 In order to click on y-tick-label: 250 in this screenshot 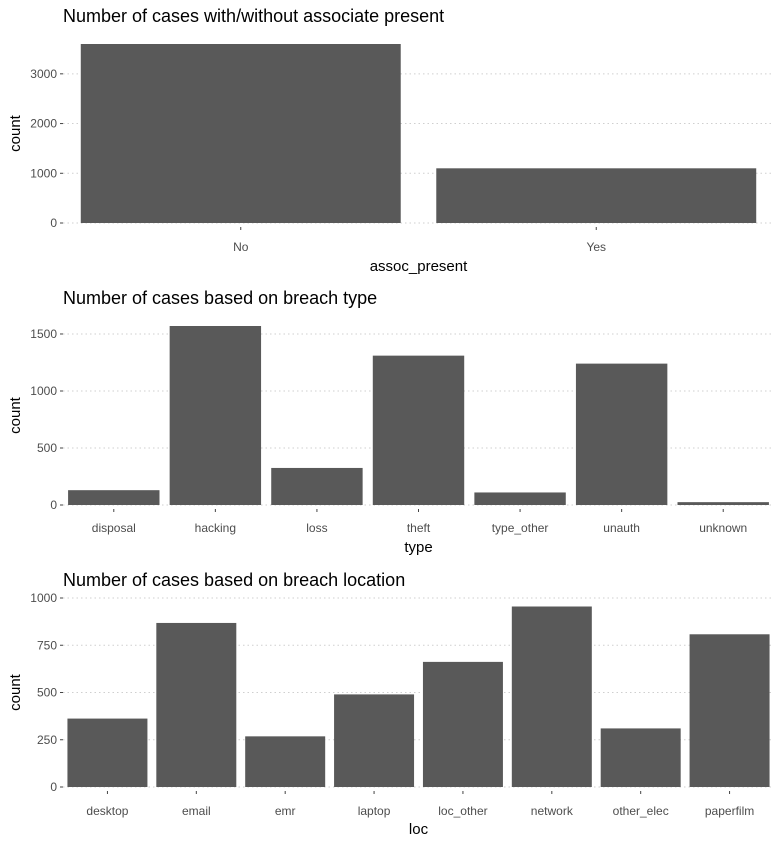, I will do `click(47, 740)`.